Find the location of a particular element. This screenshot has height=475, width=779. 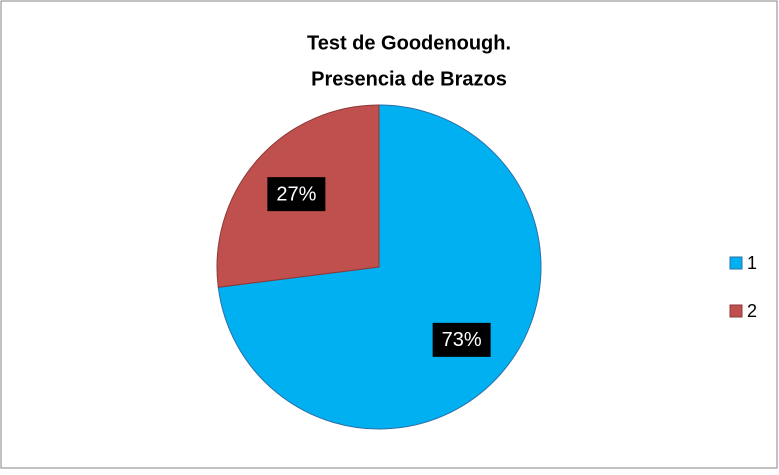

legend-label: 1 is located at coordinates (752, 263).